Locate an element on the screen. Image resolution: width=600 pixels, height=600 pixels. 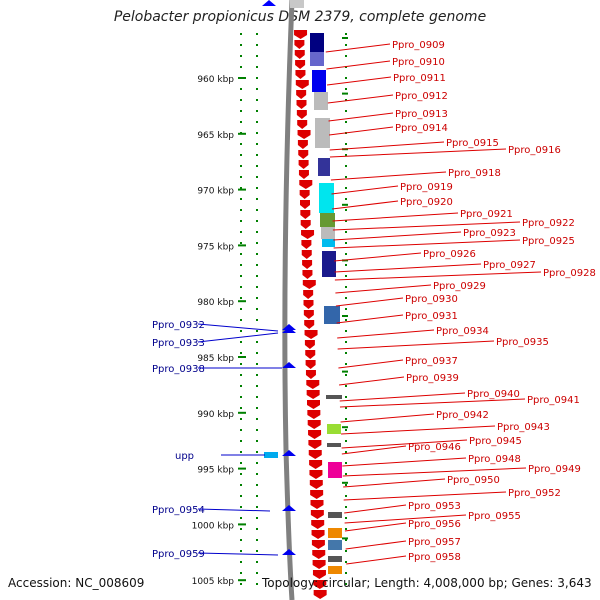
backbone-cap is located at coordinates (297, 4).